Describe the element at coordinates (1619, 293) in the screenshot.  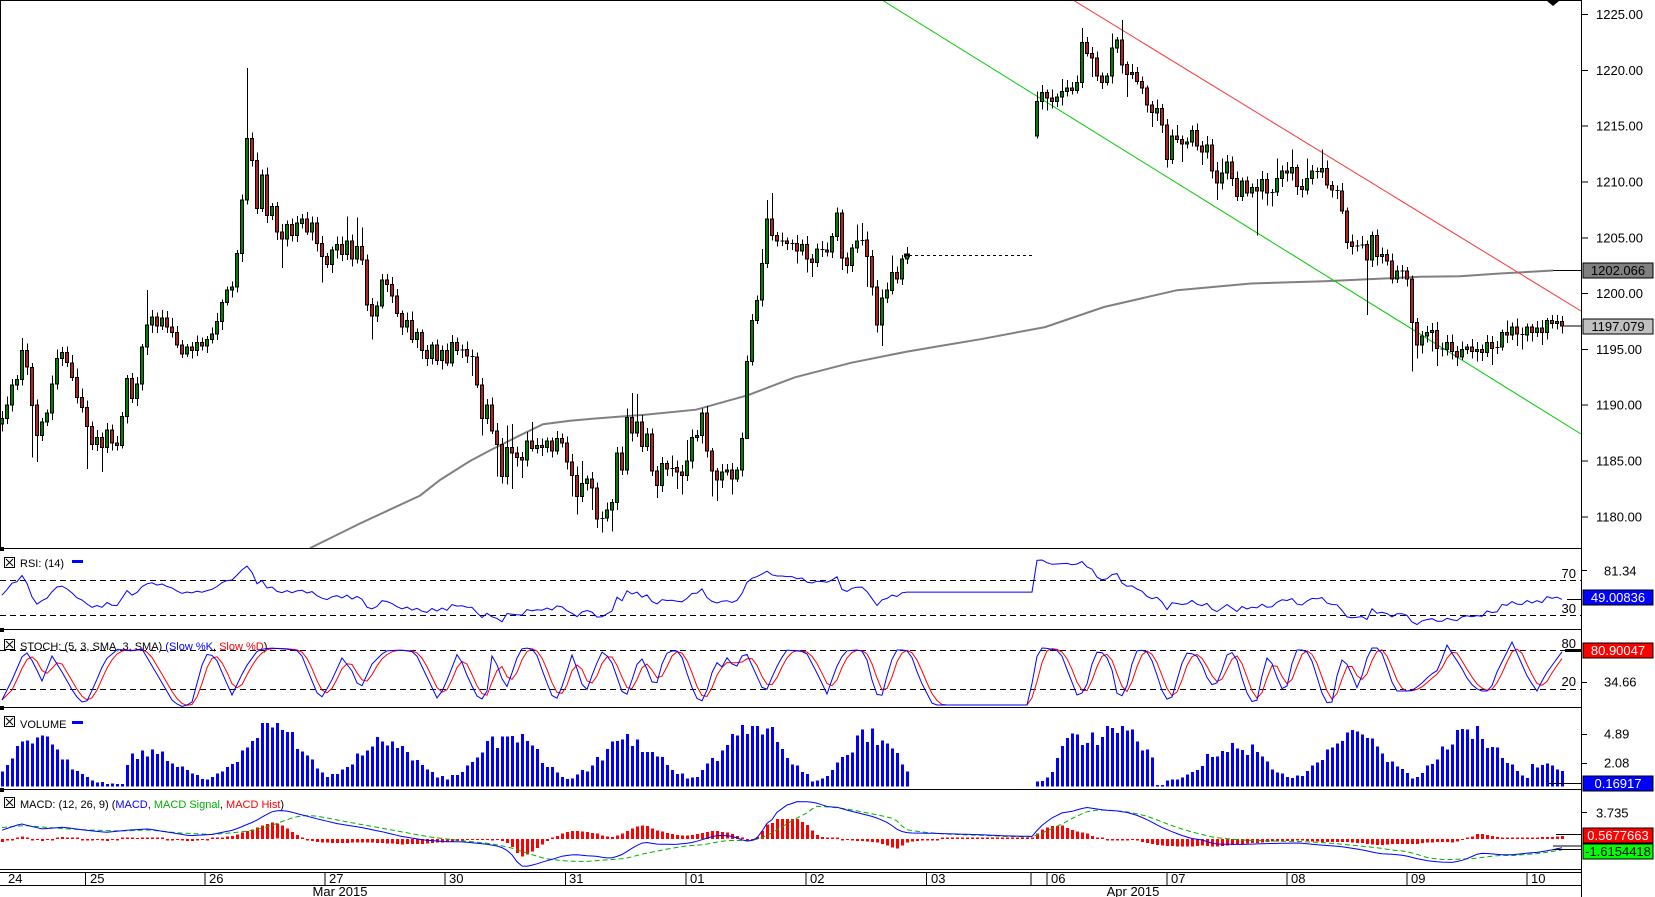
I see `svg-text: 1200.00` at that location.